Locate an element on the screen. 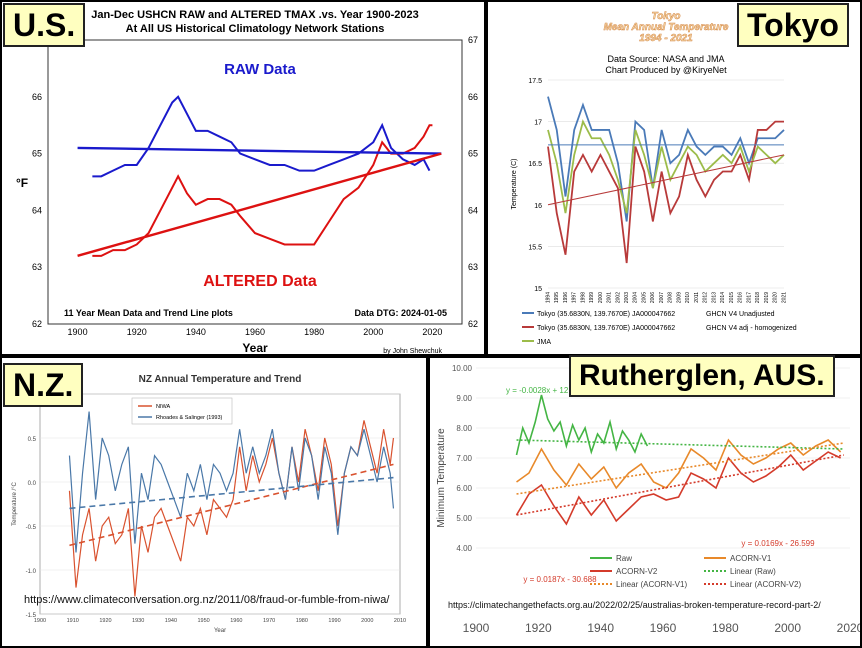  nz-xtick: 1970 is located at coordinates (269, 621).